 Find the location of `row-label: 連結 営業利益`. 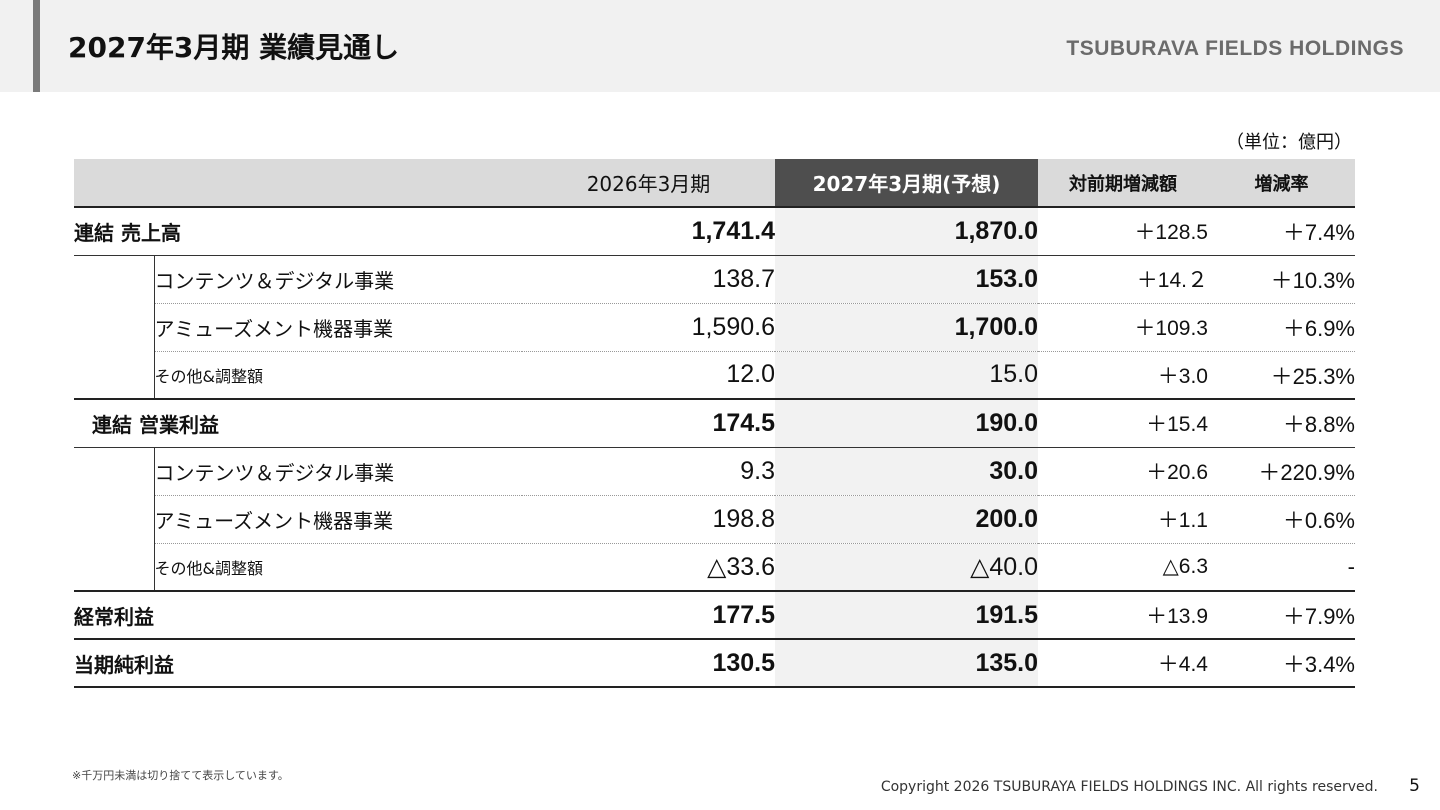

row-label: 連結 営業利益 is located at coordinates (298, 423).